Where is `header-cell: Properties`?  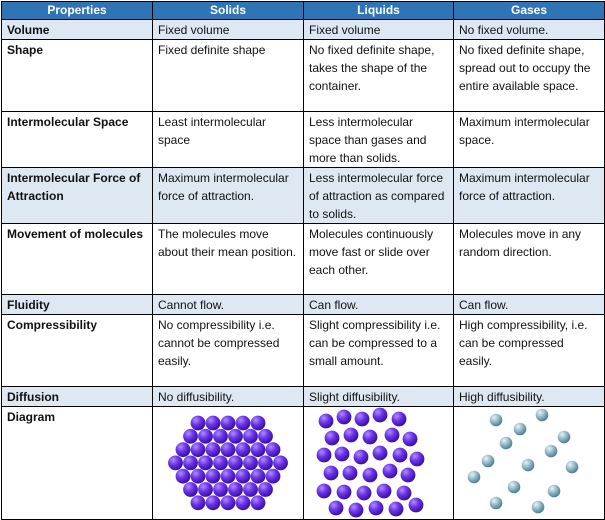 header-cell: Properties is located at coordinates (77, 10).